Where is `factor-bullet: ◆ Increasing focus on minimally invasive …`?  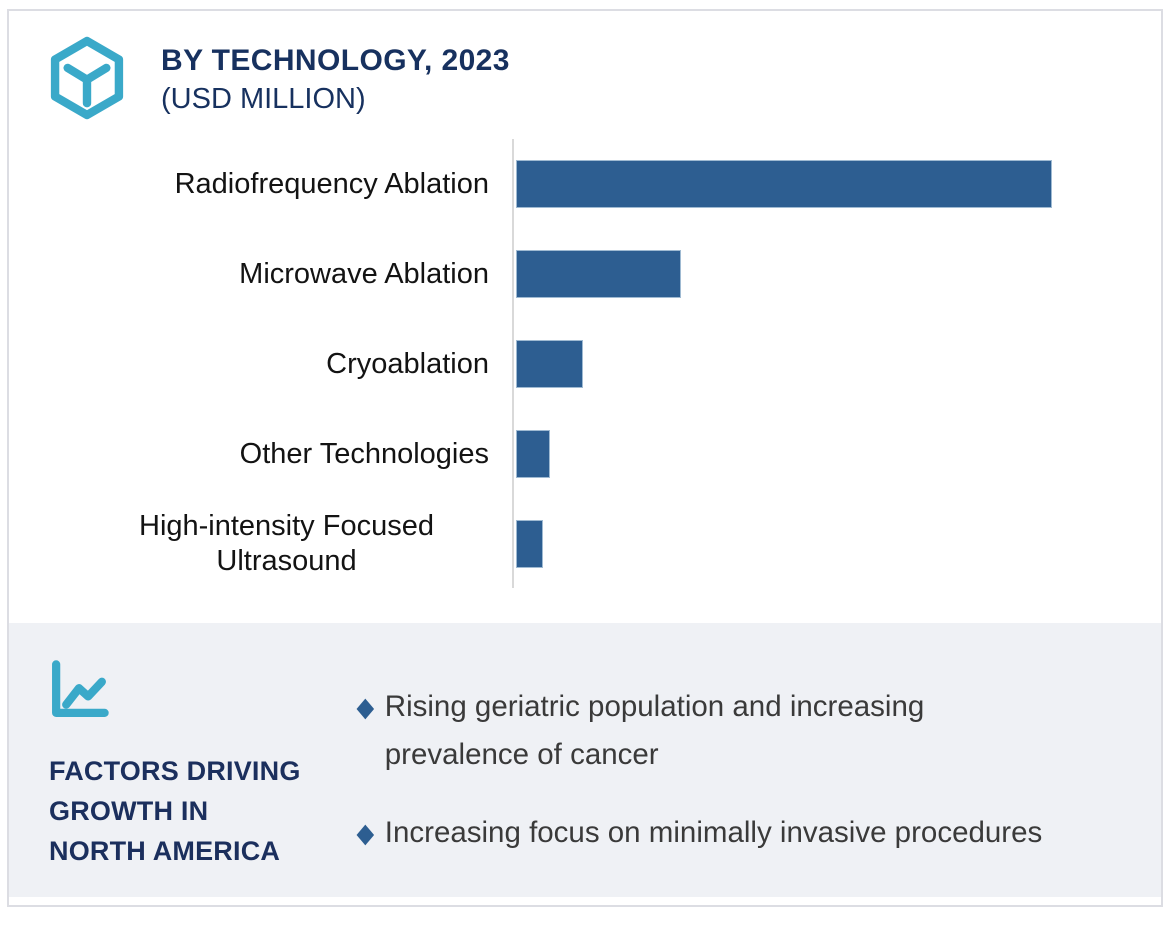 factor-bullet: ◆ Increasing focus on minimally invasive … is located at coordinates (715, 833).